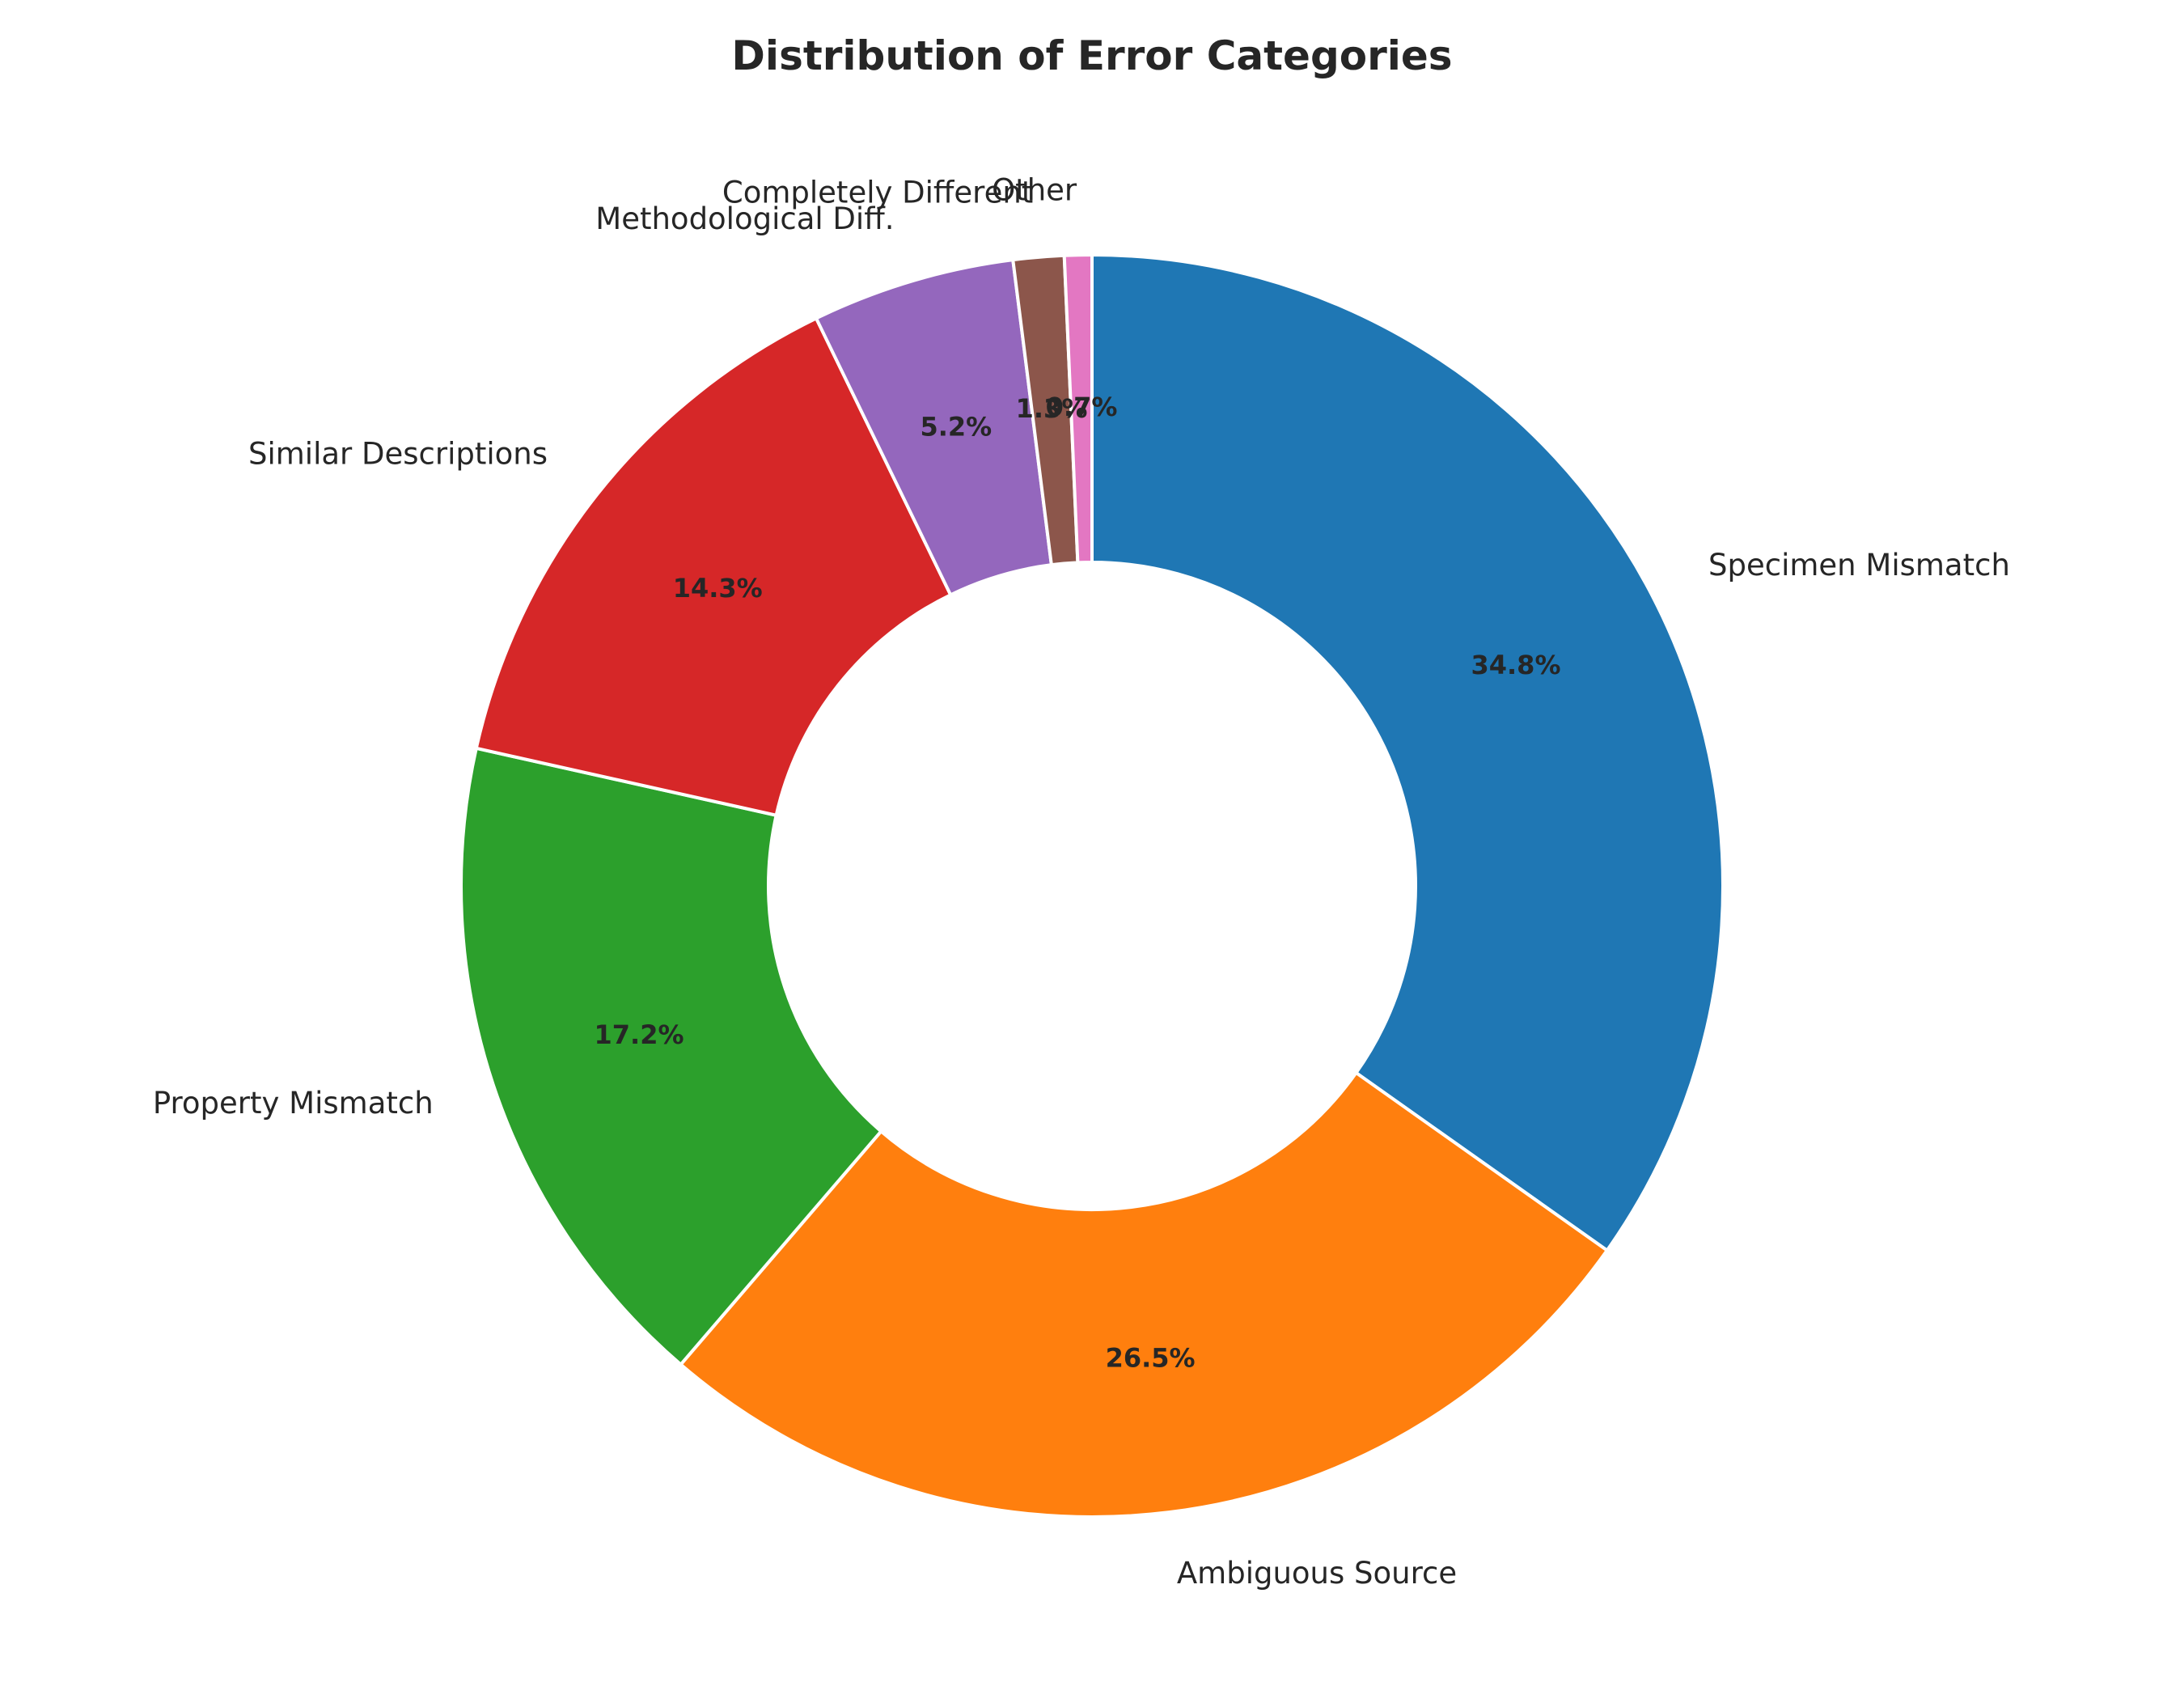 This screenshot has width=2184, height=1699. What do you see at coordinates (744, 218) in the screenshot?
I see `category-label-methodological-diff: Methodological Diff.` at bounding box center [744, 218].